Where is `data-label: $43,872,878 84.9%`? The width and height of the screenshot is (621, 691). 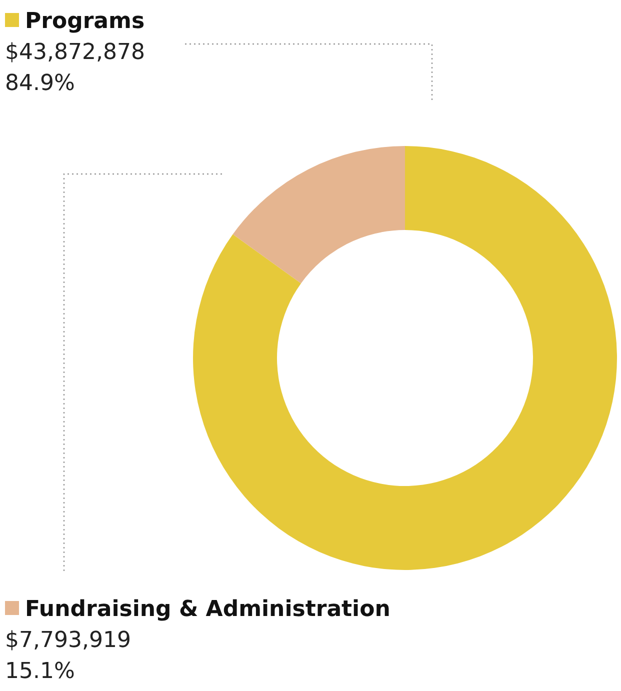 data-label: $43,872,878 84.9% is located at coordinates (75, 68).